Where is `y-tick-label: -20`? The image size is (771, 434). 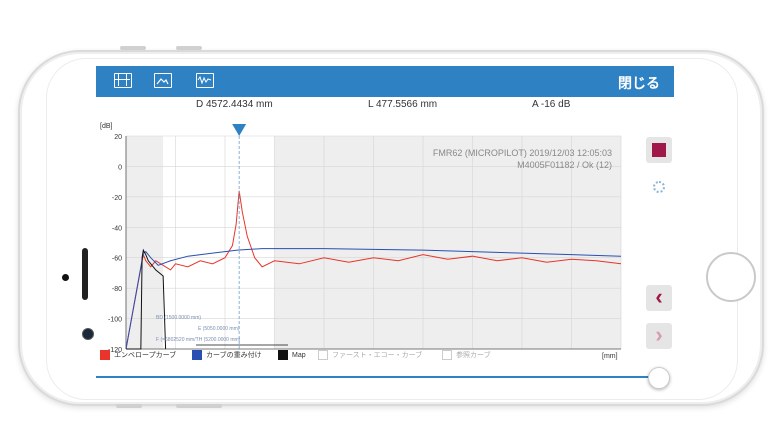
y-tick-label: -20 is located at coordinates (117, 198).